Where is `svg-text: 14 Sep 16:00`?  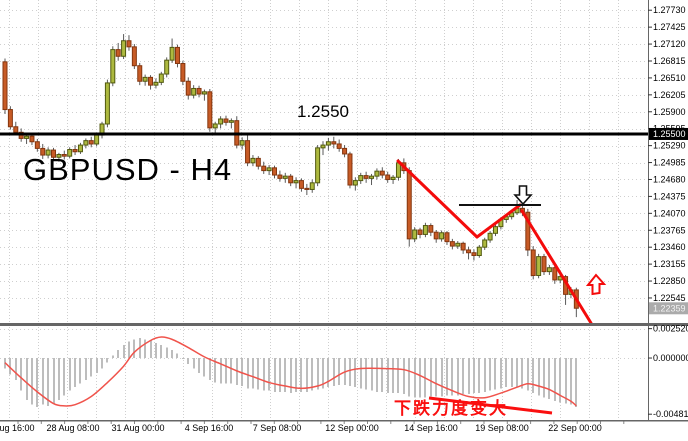
svg-text: 14 Sep 16:00 is located at coordinates (431, 428).